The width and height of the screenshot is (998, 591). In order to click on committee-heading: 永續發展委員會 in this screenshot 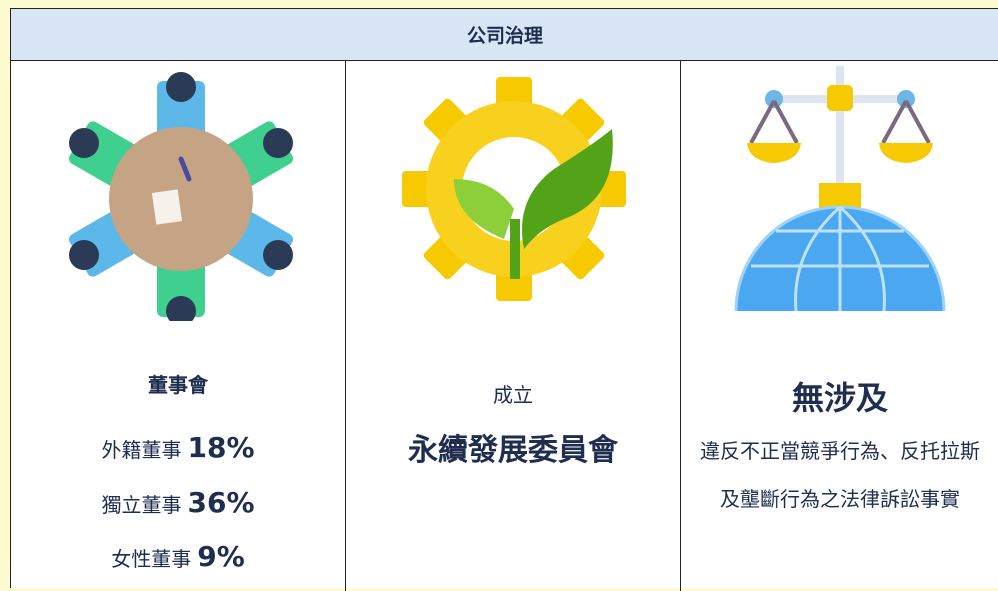, I will do `click(513, 450)`.